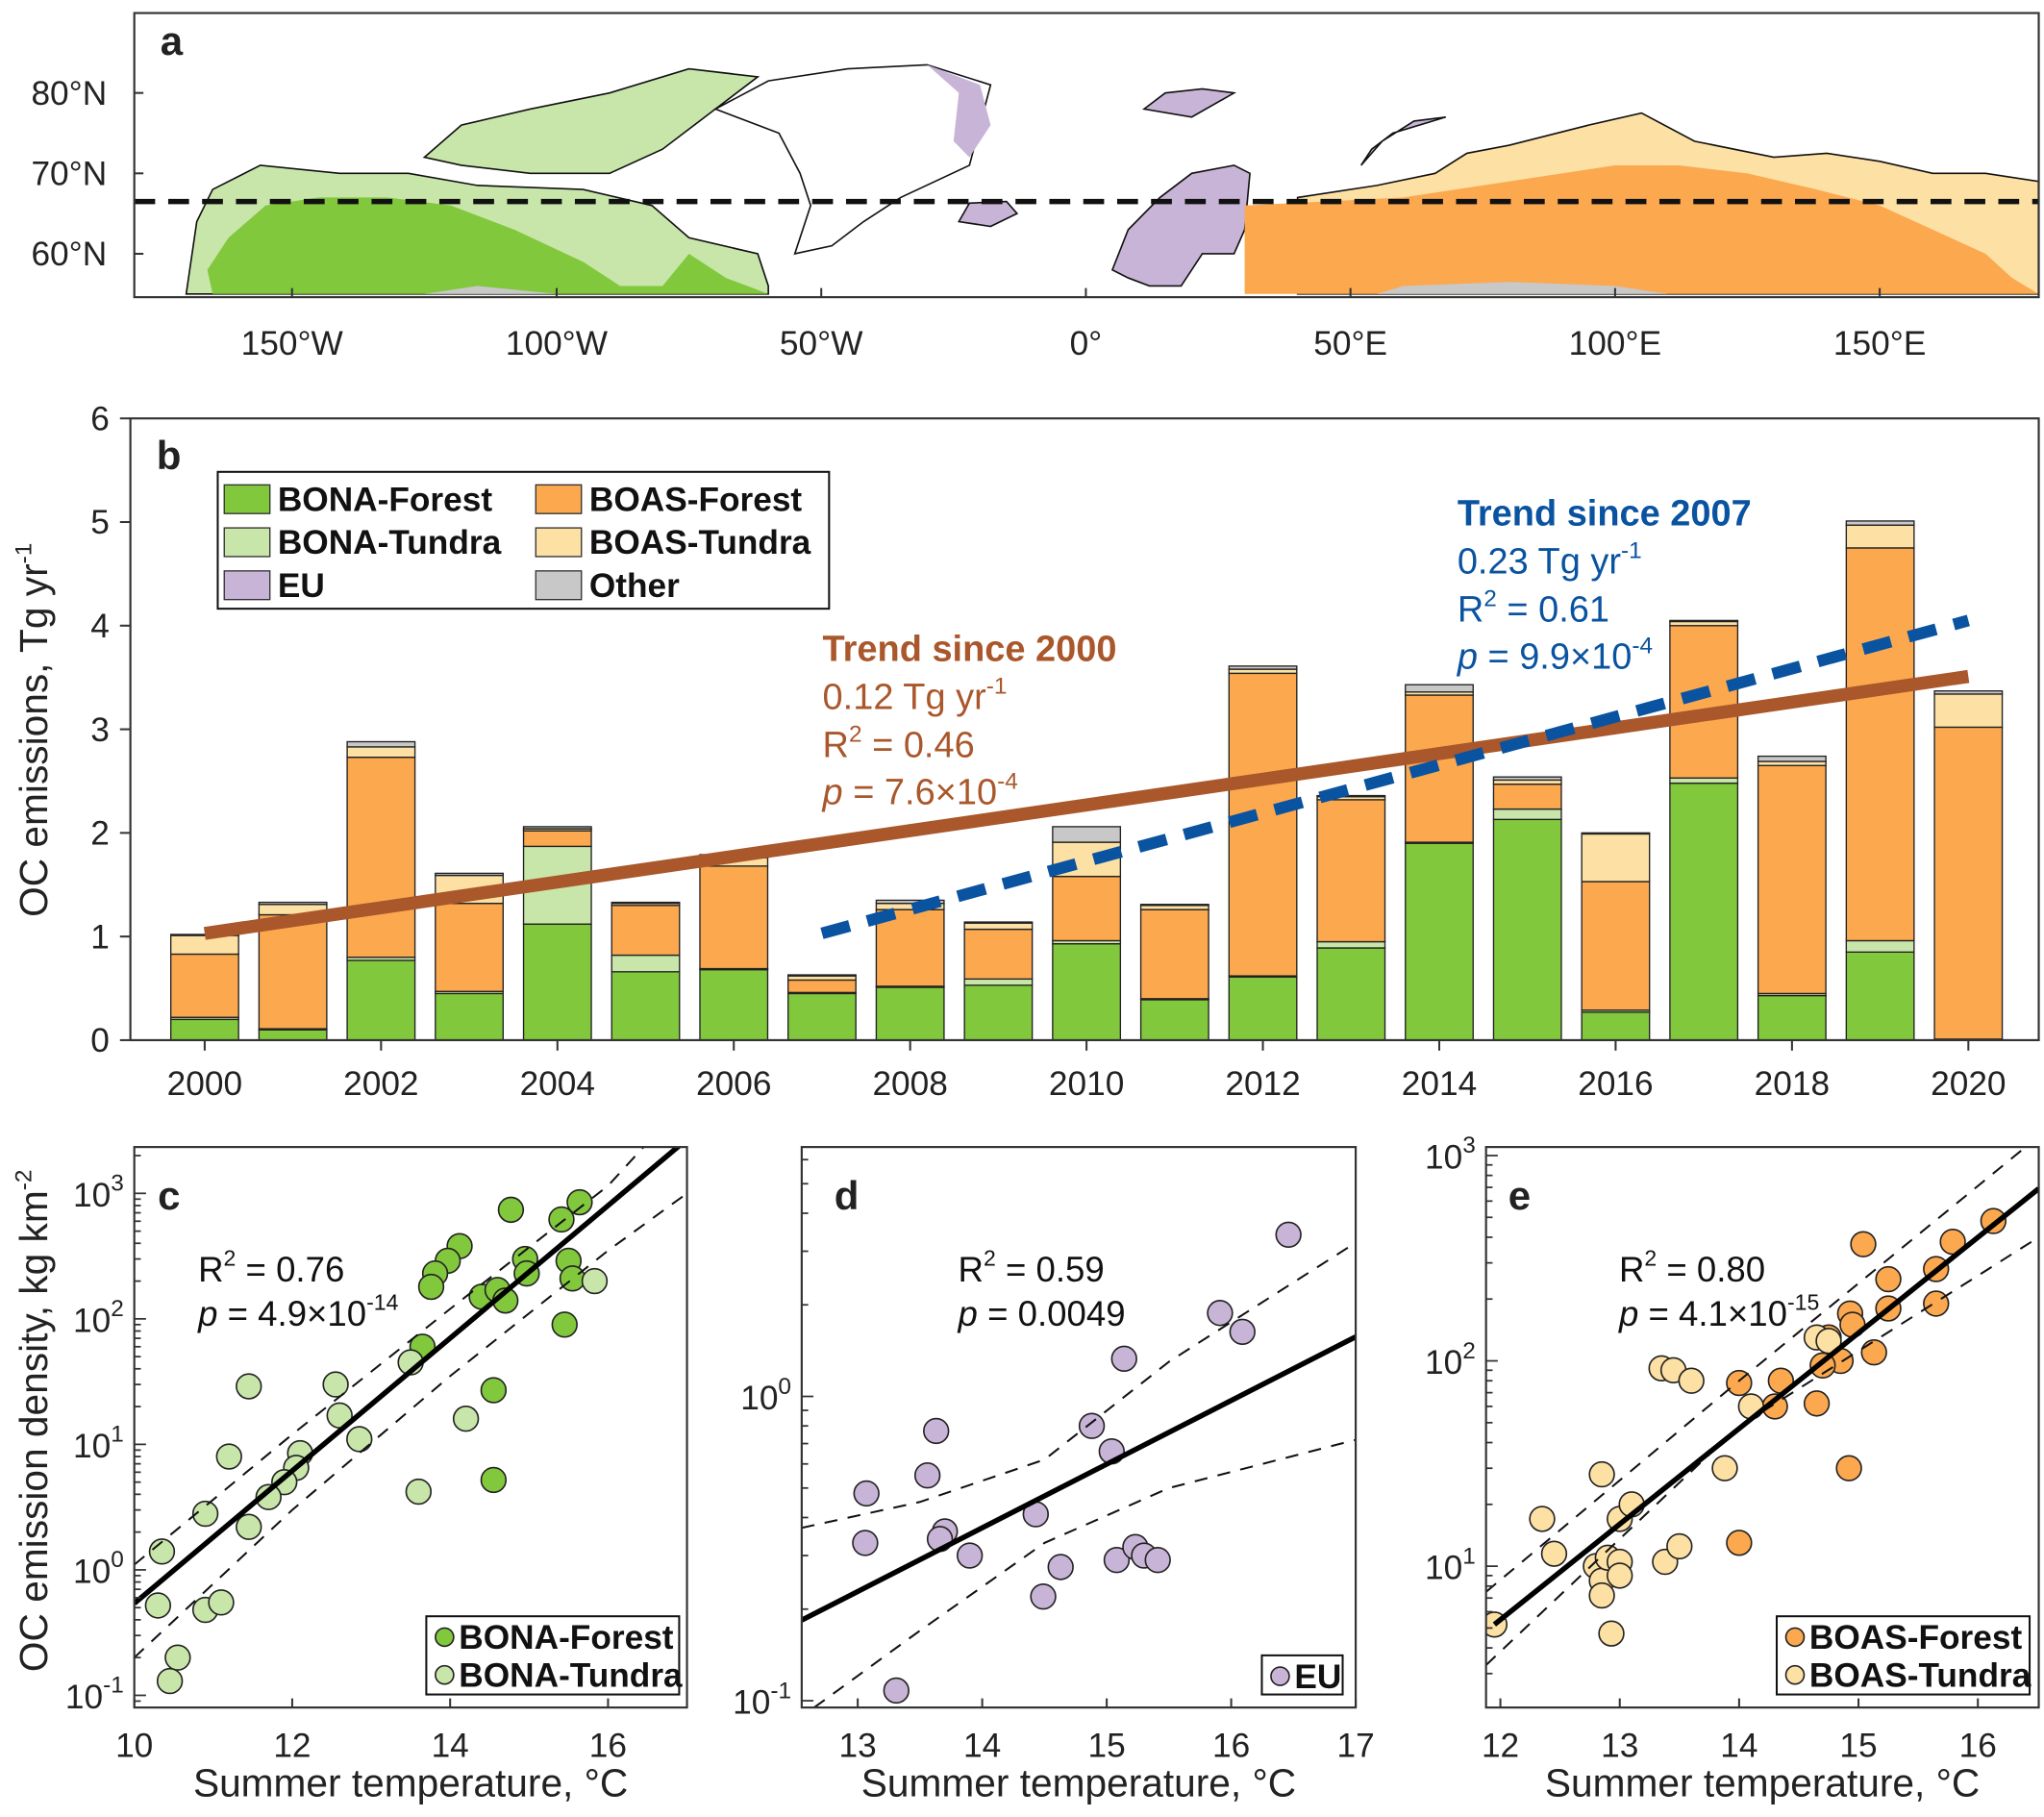 The image size is (2044, 1817). What do you see at coordinates (117, 1309) in the screenshot?
I see `y-tick-exponent: 2` at bounding box center [117, 1309].